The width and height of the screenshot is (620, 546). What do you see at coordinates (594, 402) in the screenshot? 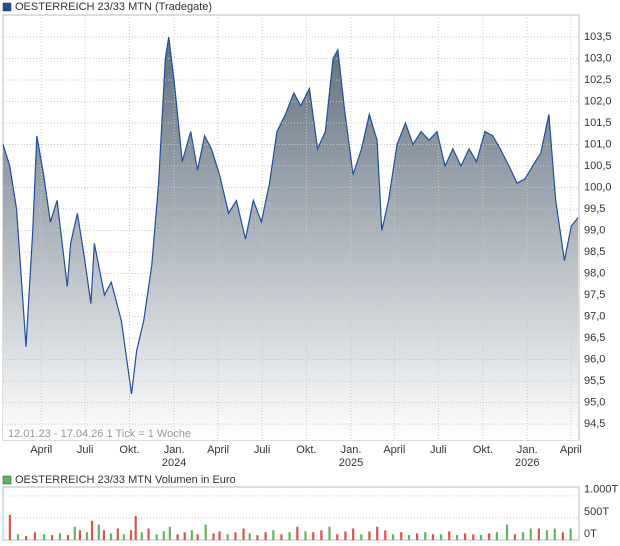
I see `y-tick-label: 95,0` at bounding box center [594, 402].